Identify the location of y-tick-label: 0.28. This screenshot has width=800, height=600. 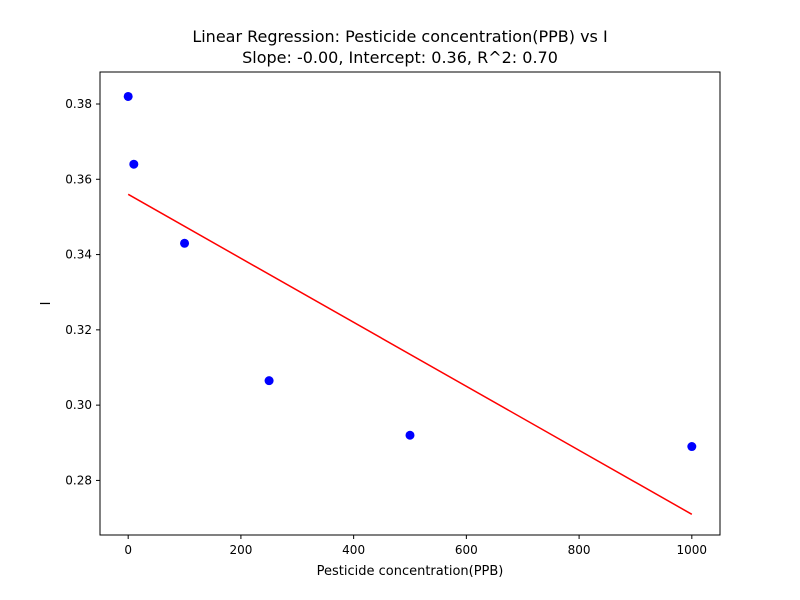
(78, 480).